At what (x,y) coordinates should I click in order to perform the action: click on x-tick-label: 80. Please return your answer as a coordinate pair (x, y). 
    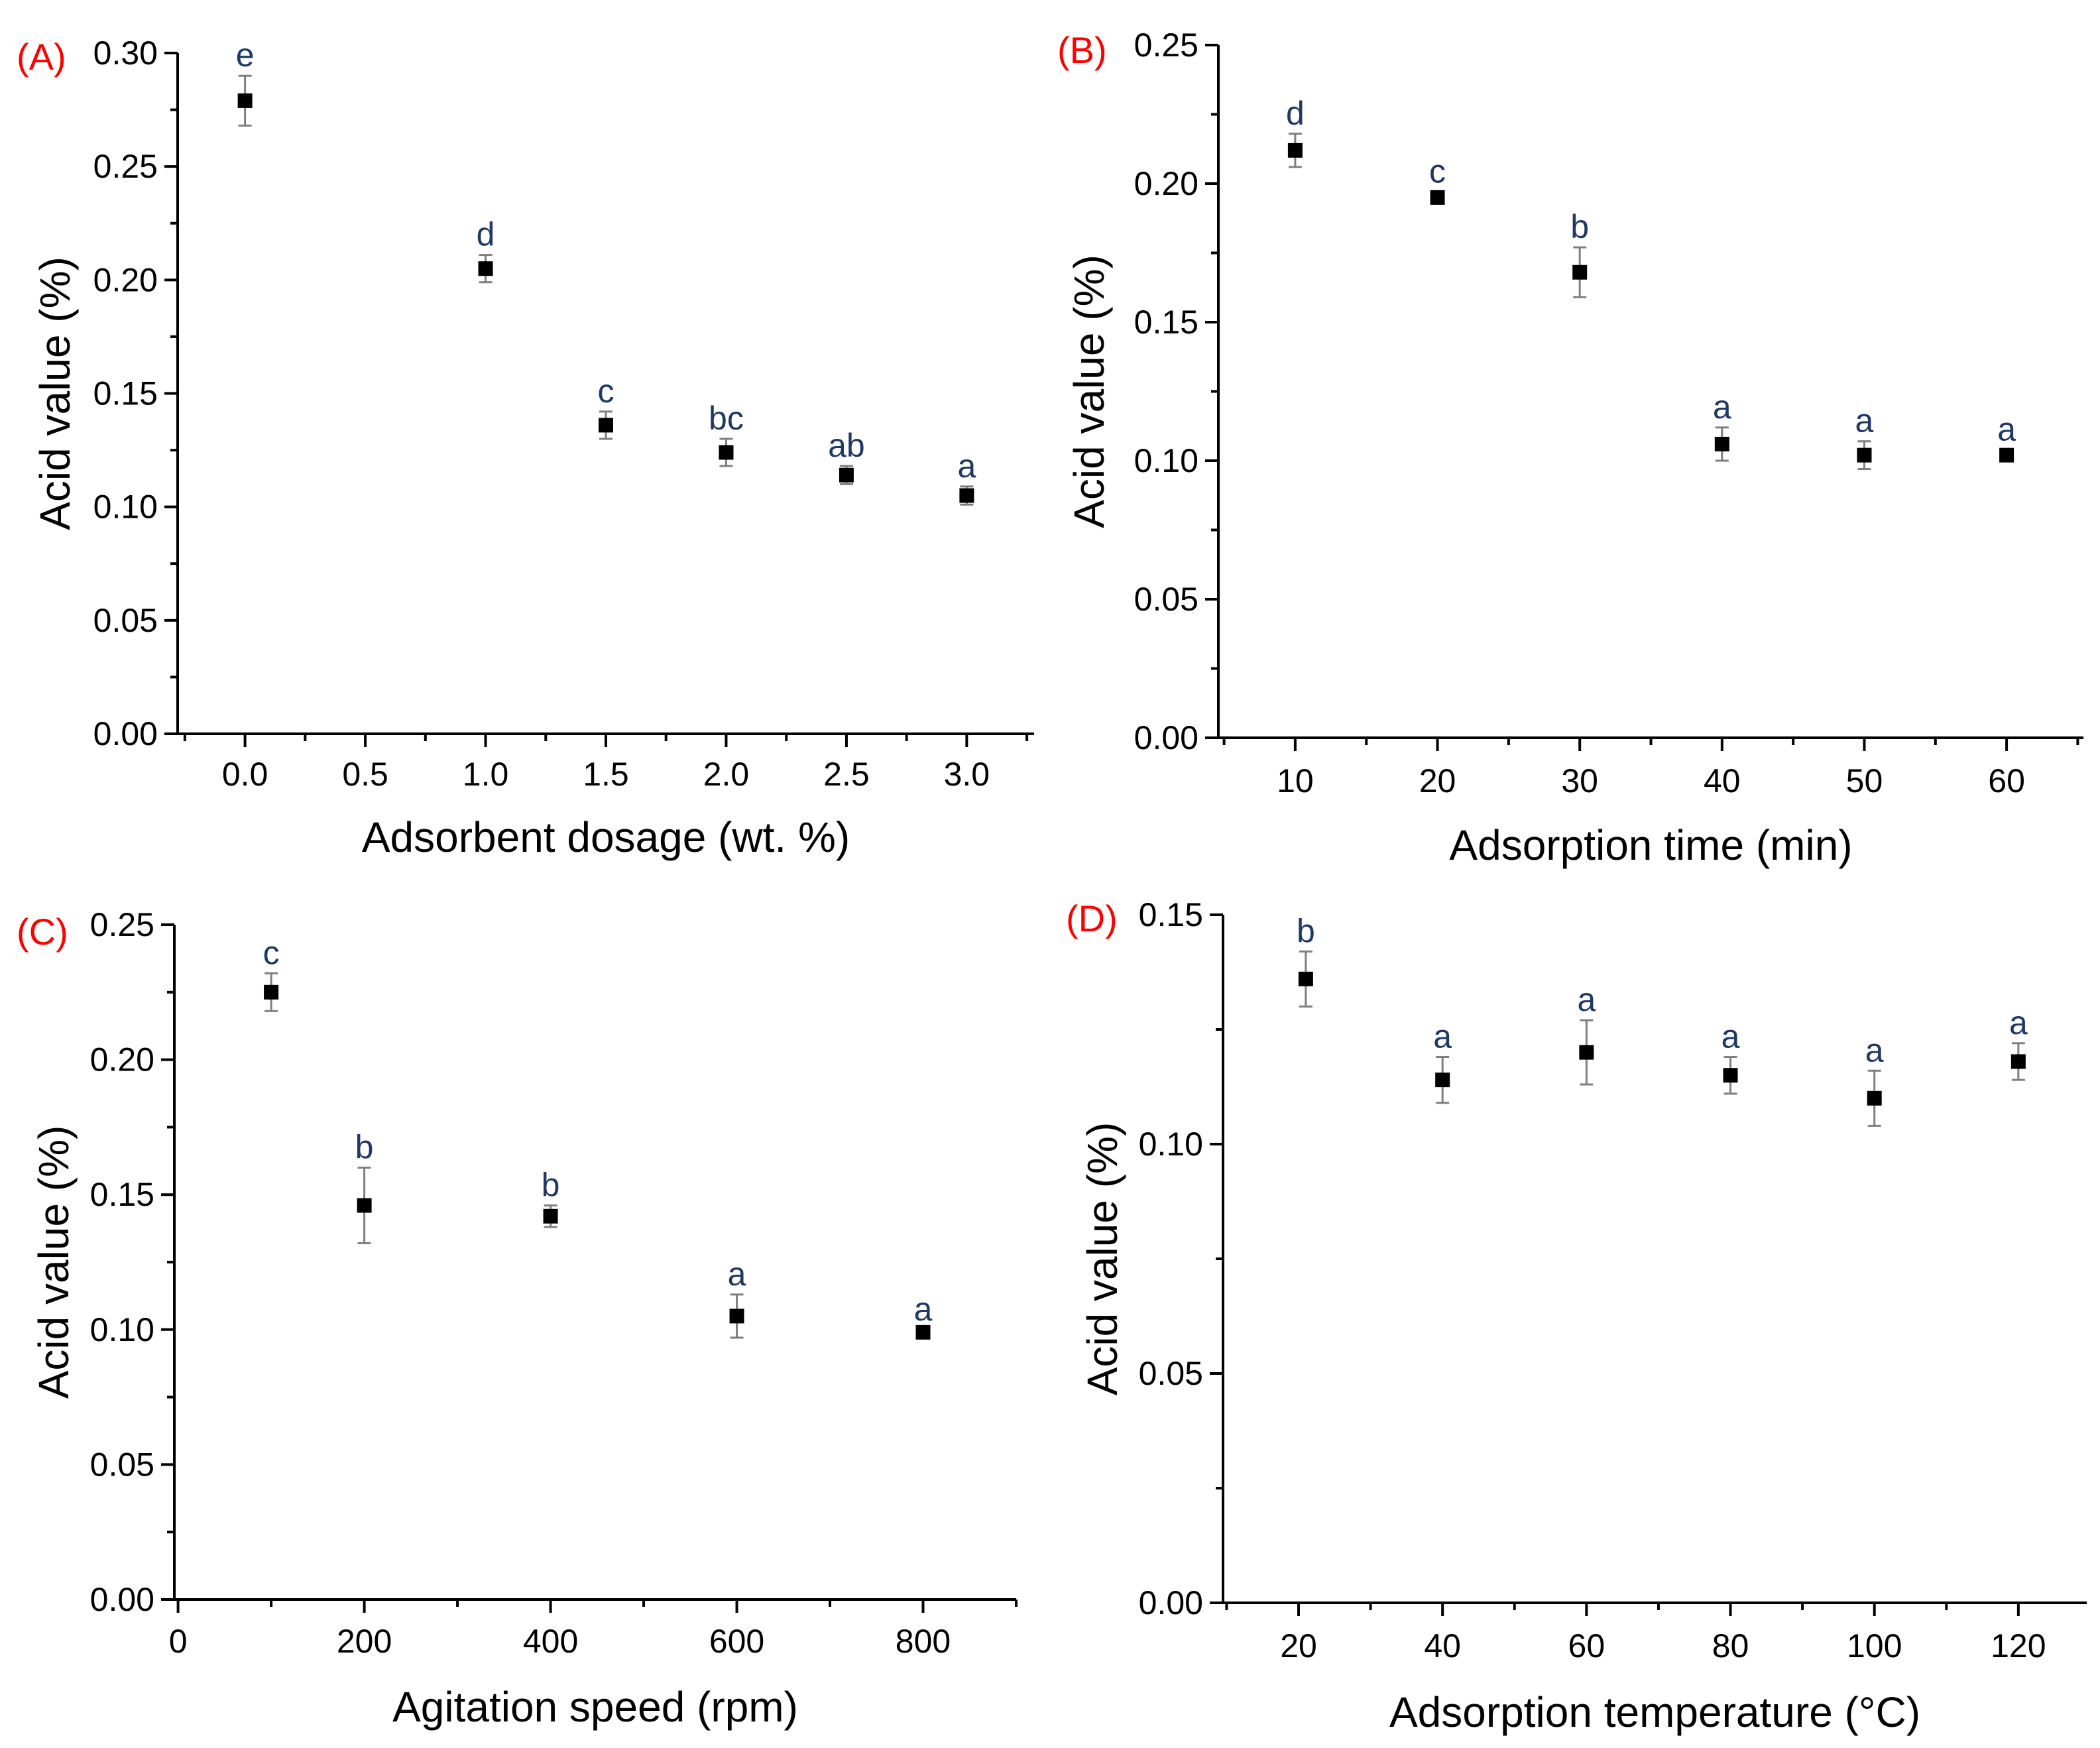
    Looking at the image, I should click on (1730, 1645).